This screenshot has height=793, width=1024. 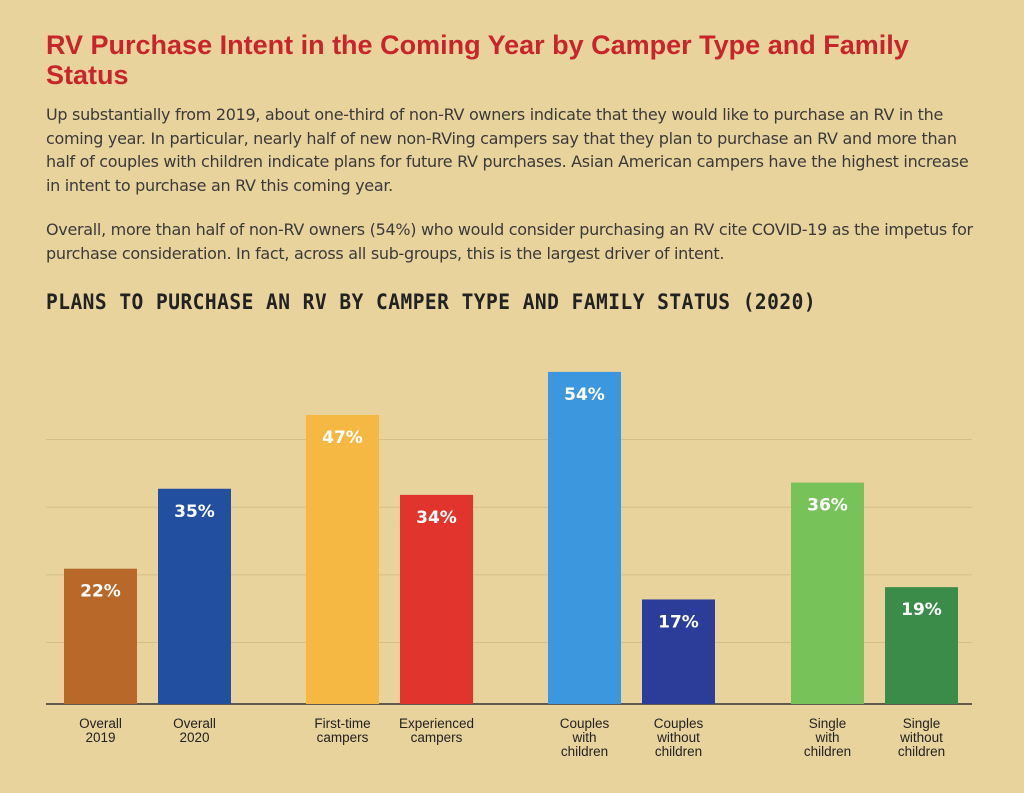 What do you see at coordinates (342, 438) in the screenshot?
I see `bar-value-label: 47%` at bounding box center [342, 438].